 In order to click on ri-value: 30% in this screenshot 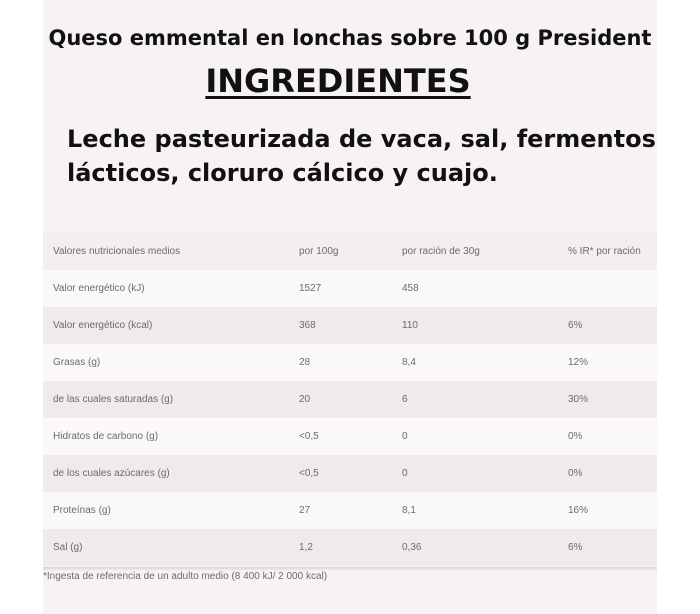, I will do `click(578, 399)`.